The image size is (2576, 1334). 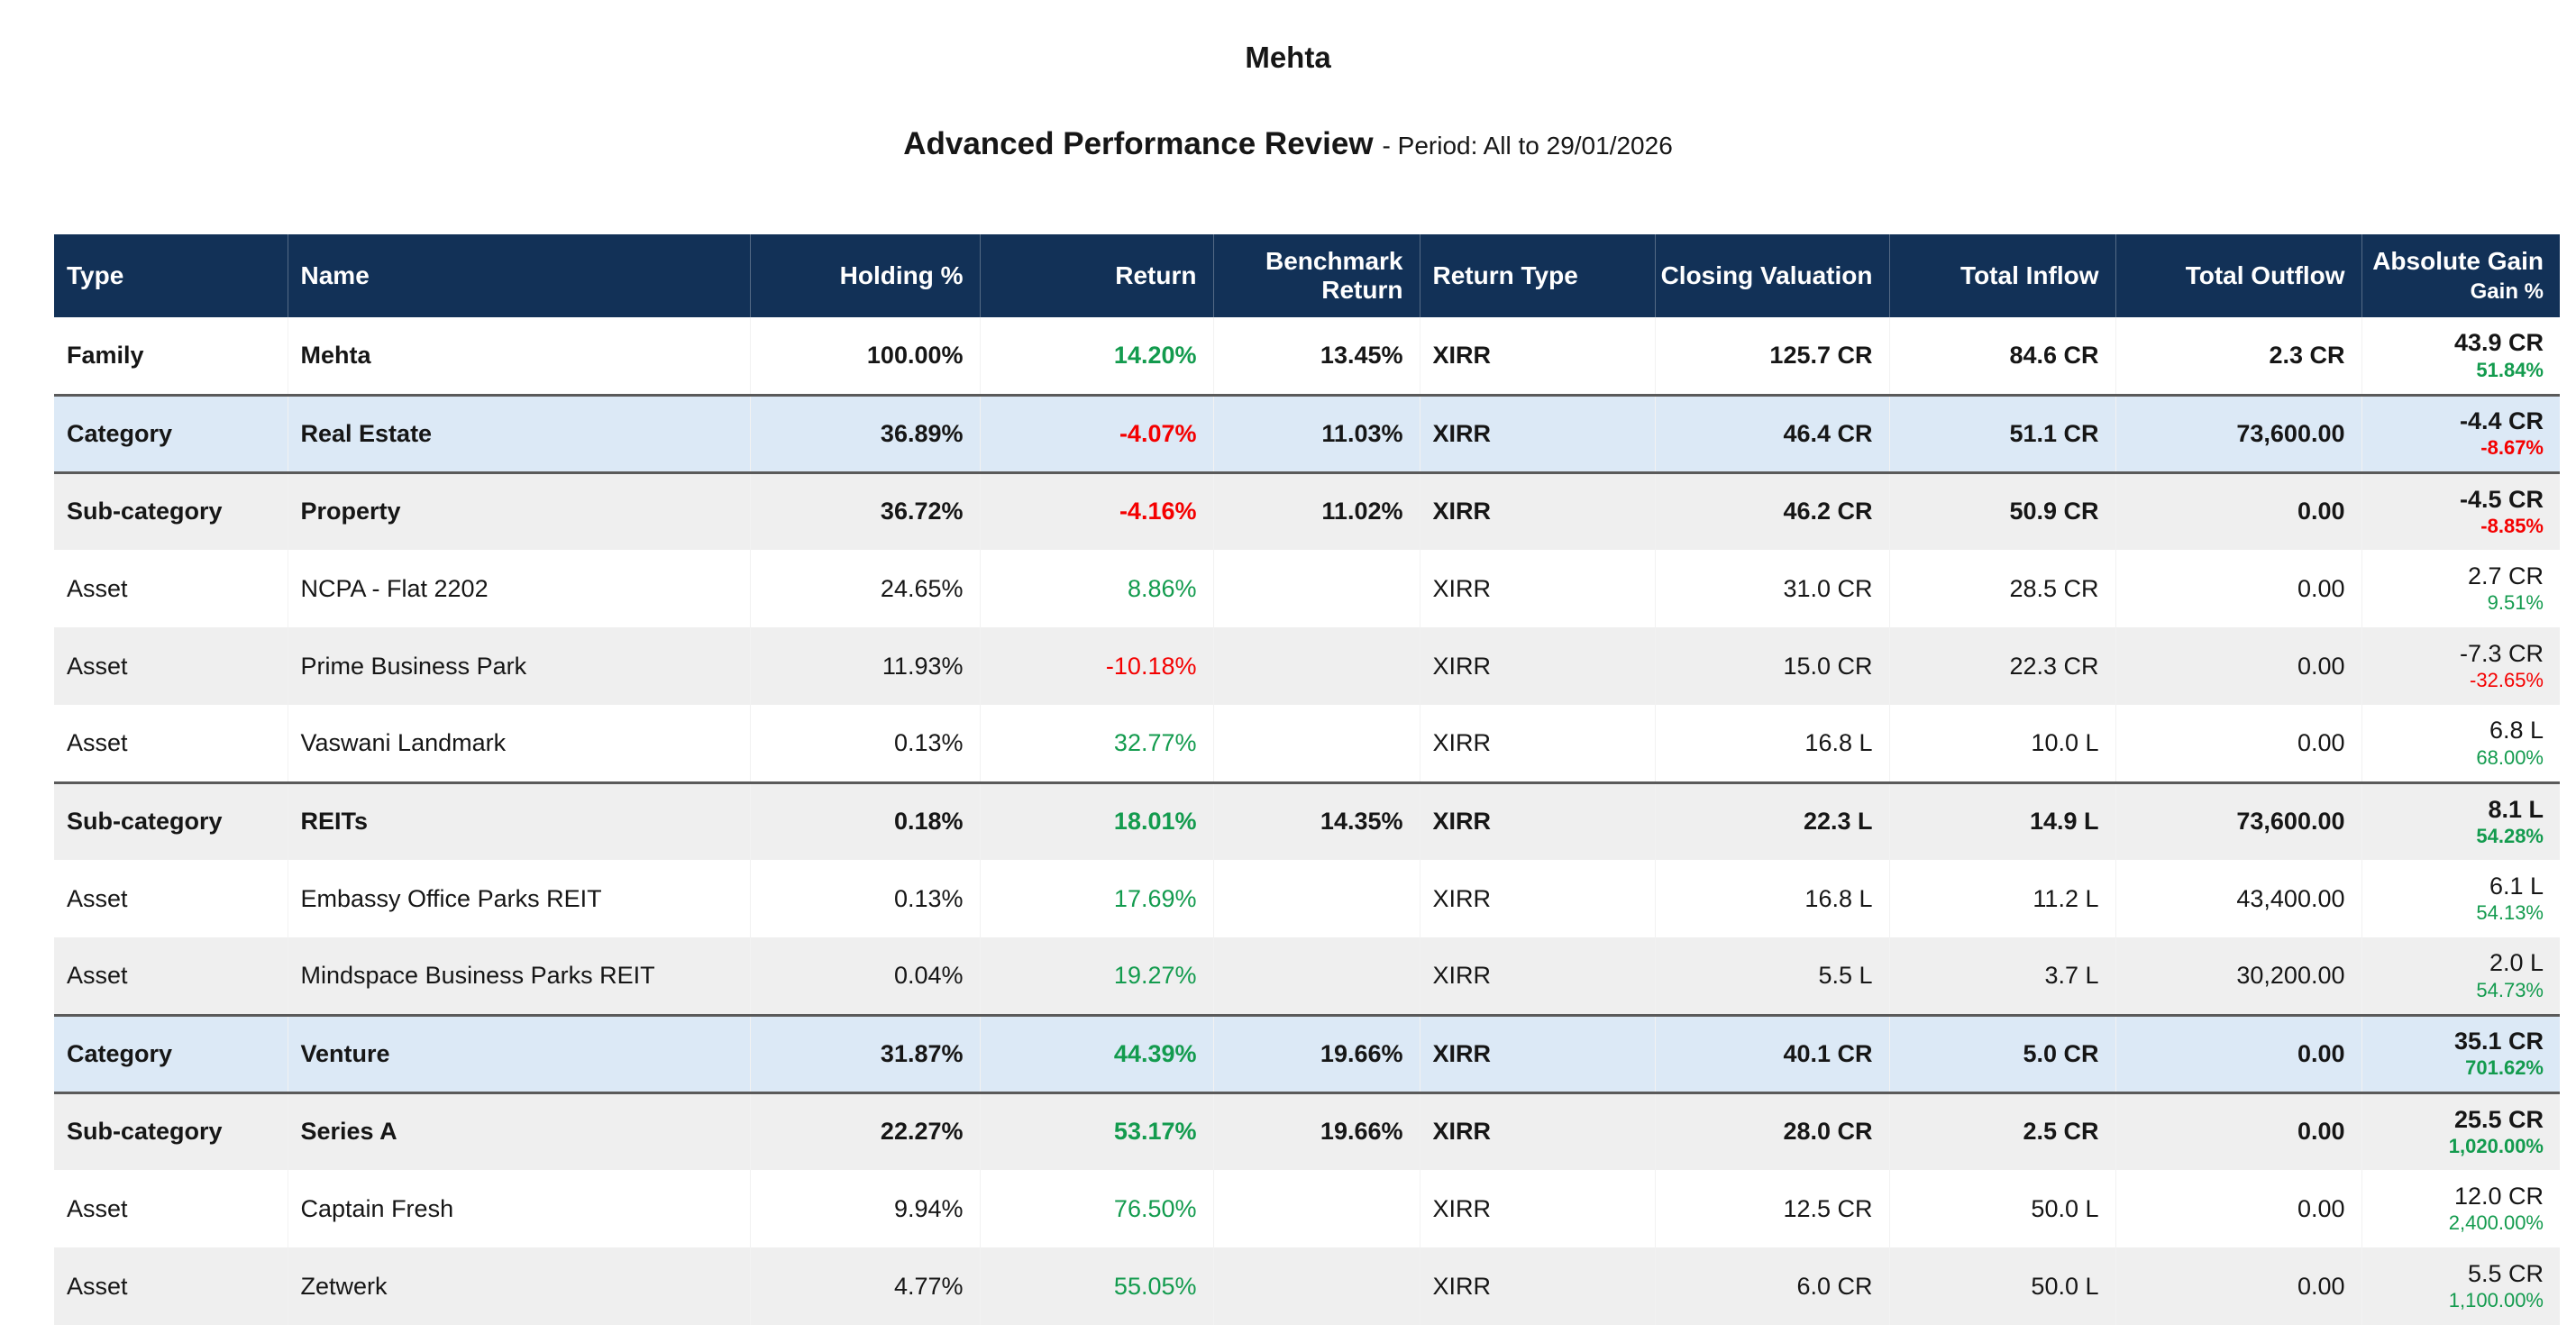 What do you see at coordinates (2505, 576) in the screenshot?
I see `gain-value: 2.7 CR` at bounding box center [2505, 576].